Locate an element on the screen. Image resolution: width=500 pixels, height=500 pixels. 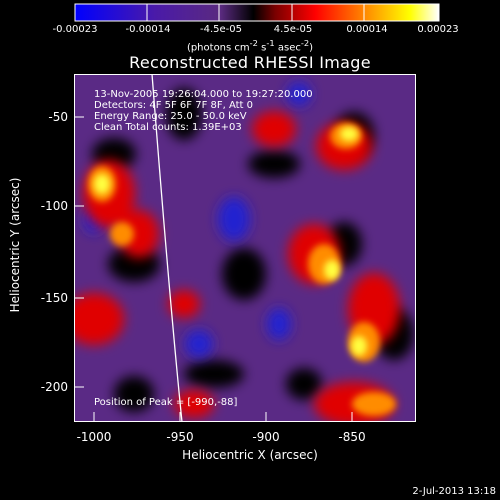
y-tick-label: -150 is located at coordinates (54, 298).